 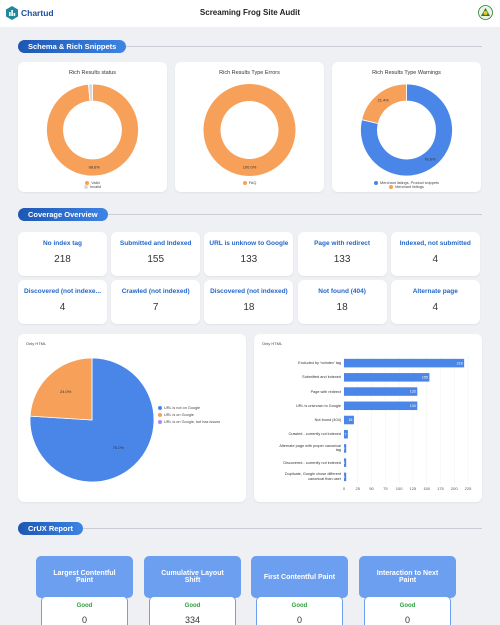 I want to click on top-bar: Chartud Screaming Frog Site Audit, so click(x=250, y=13).